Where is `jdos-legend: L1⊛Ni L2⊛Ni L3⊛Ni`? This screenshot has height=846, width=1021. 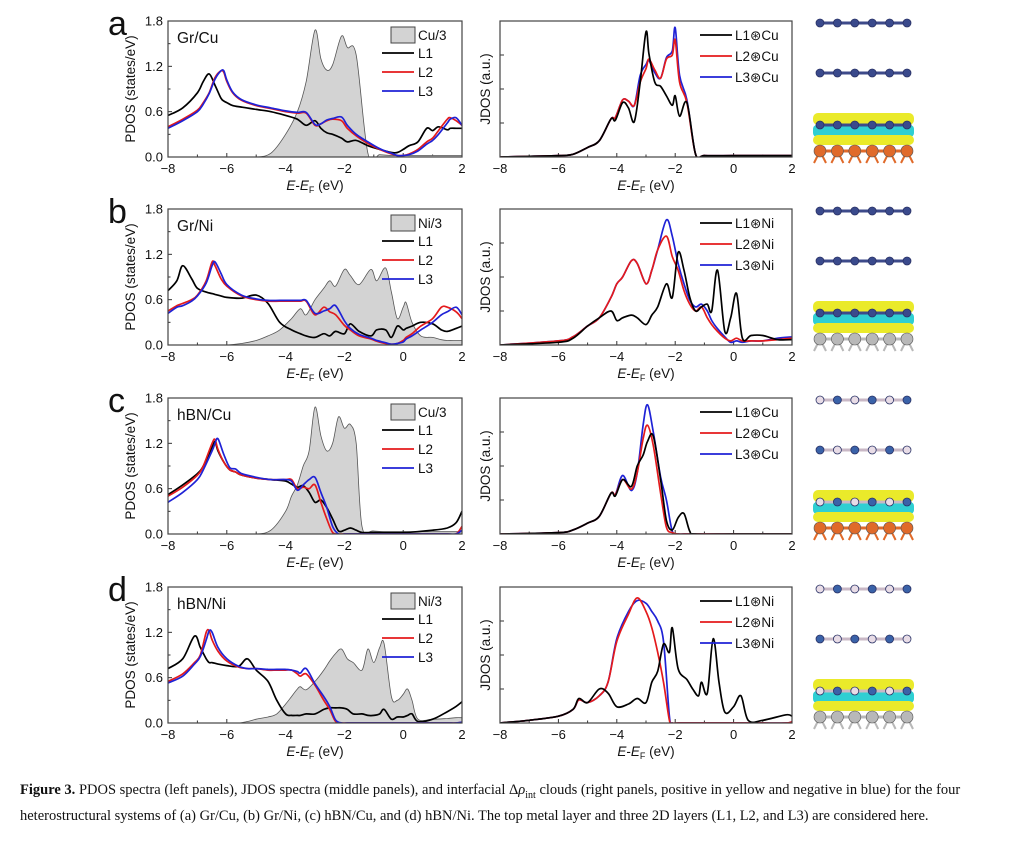
jdos-legend: L1⊛Ni L2⊛Ni L3⊛Ni is located at coordinates (737, 622).